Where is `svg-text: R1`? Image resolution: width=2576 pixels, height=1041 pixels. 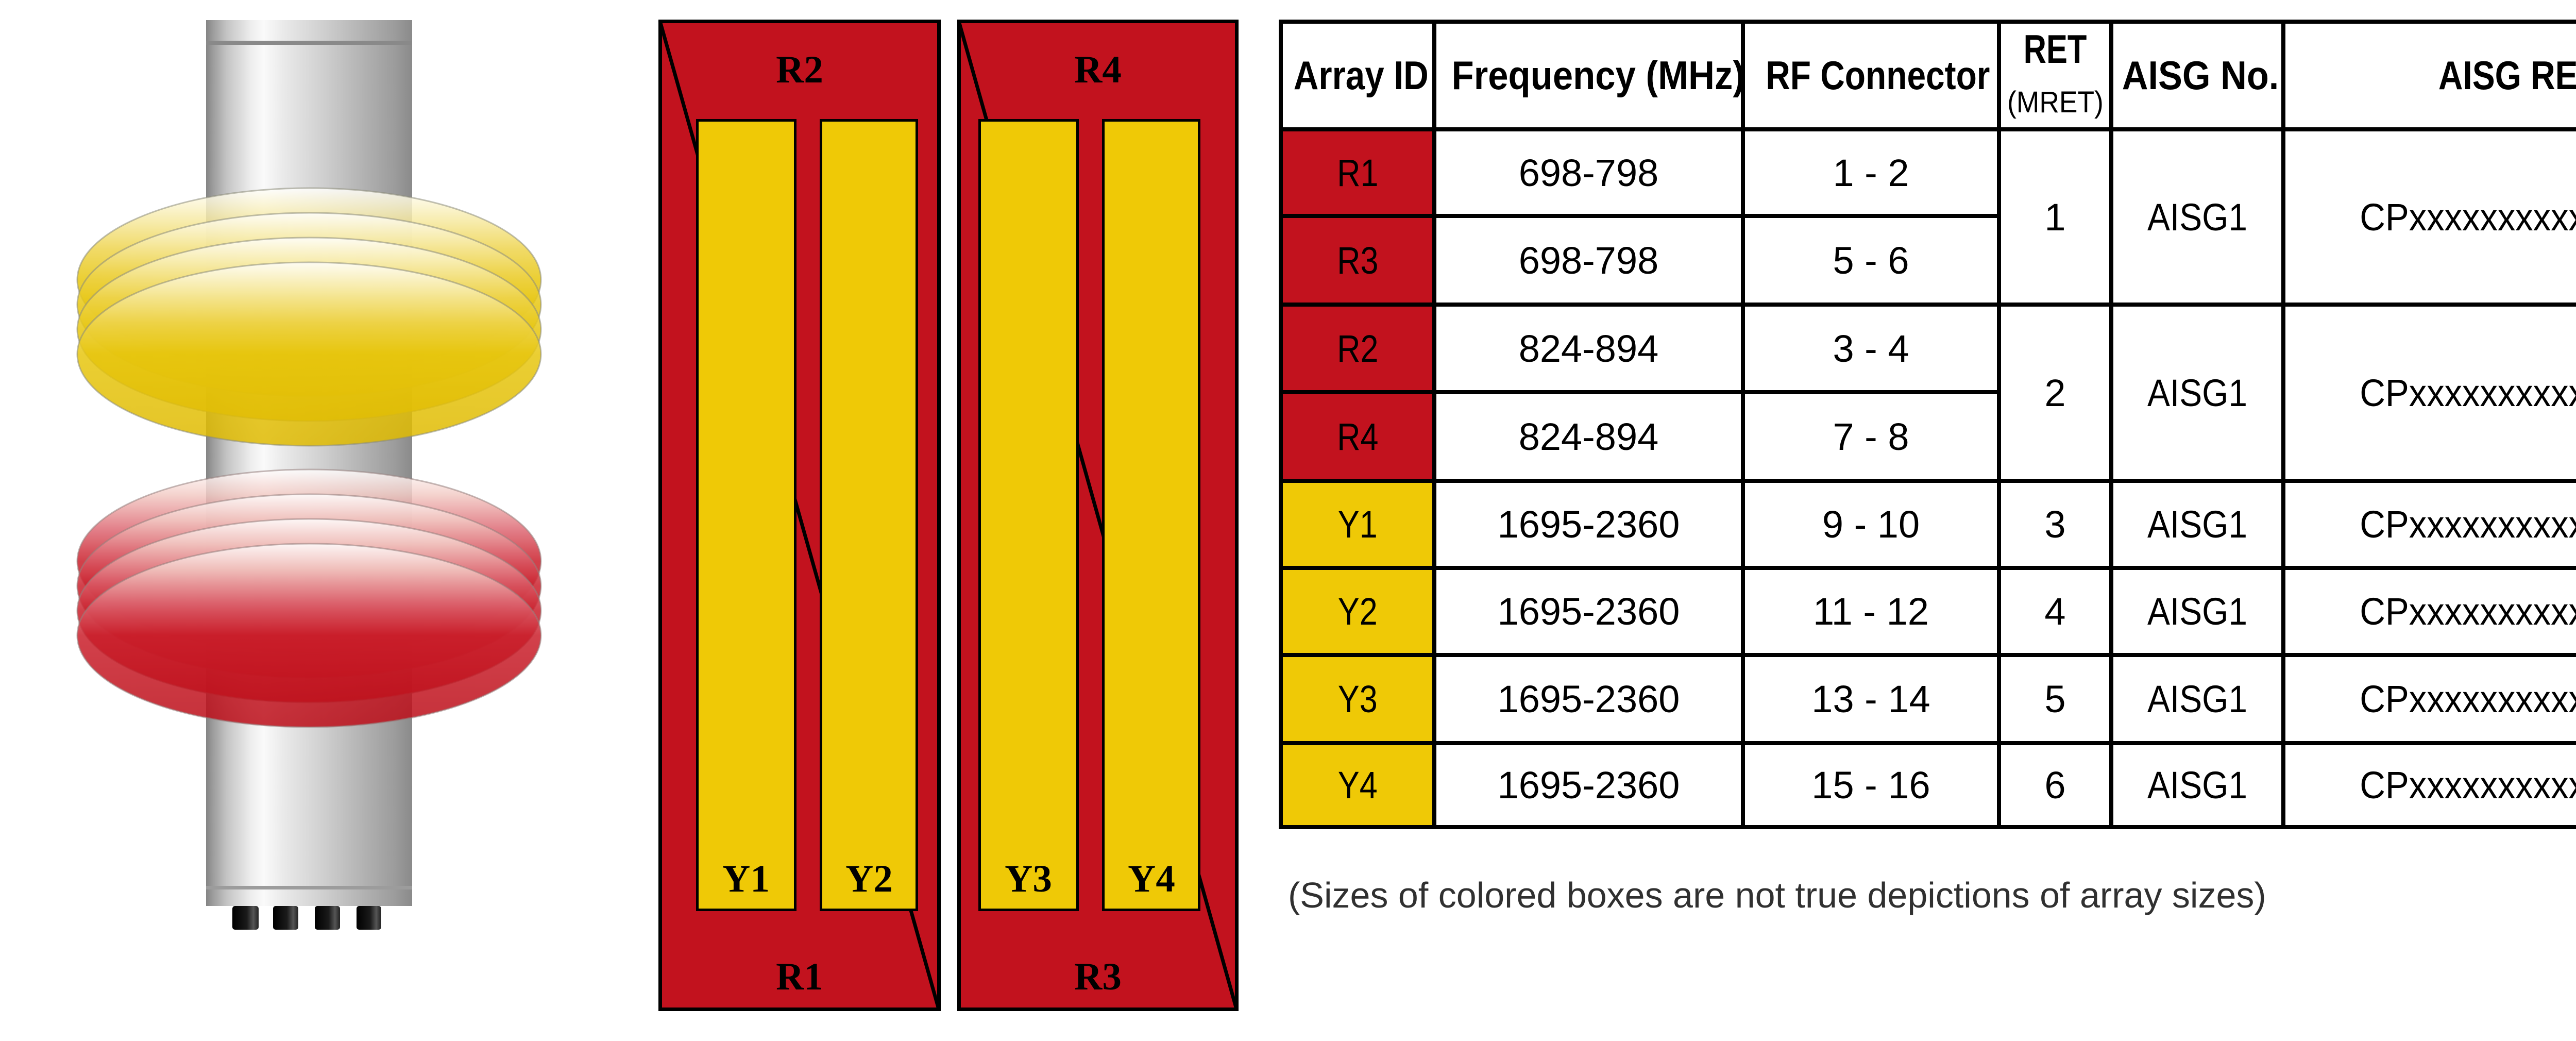 svg-text: R1 is located at coordinates (799, 976).